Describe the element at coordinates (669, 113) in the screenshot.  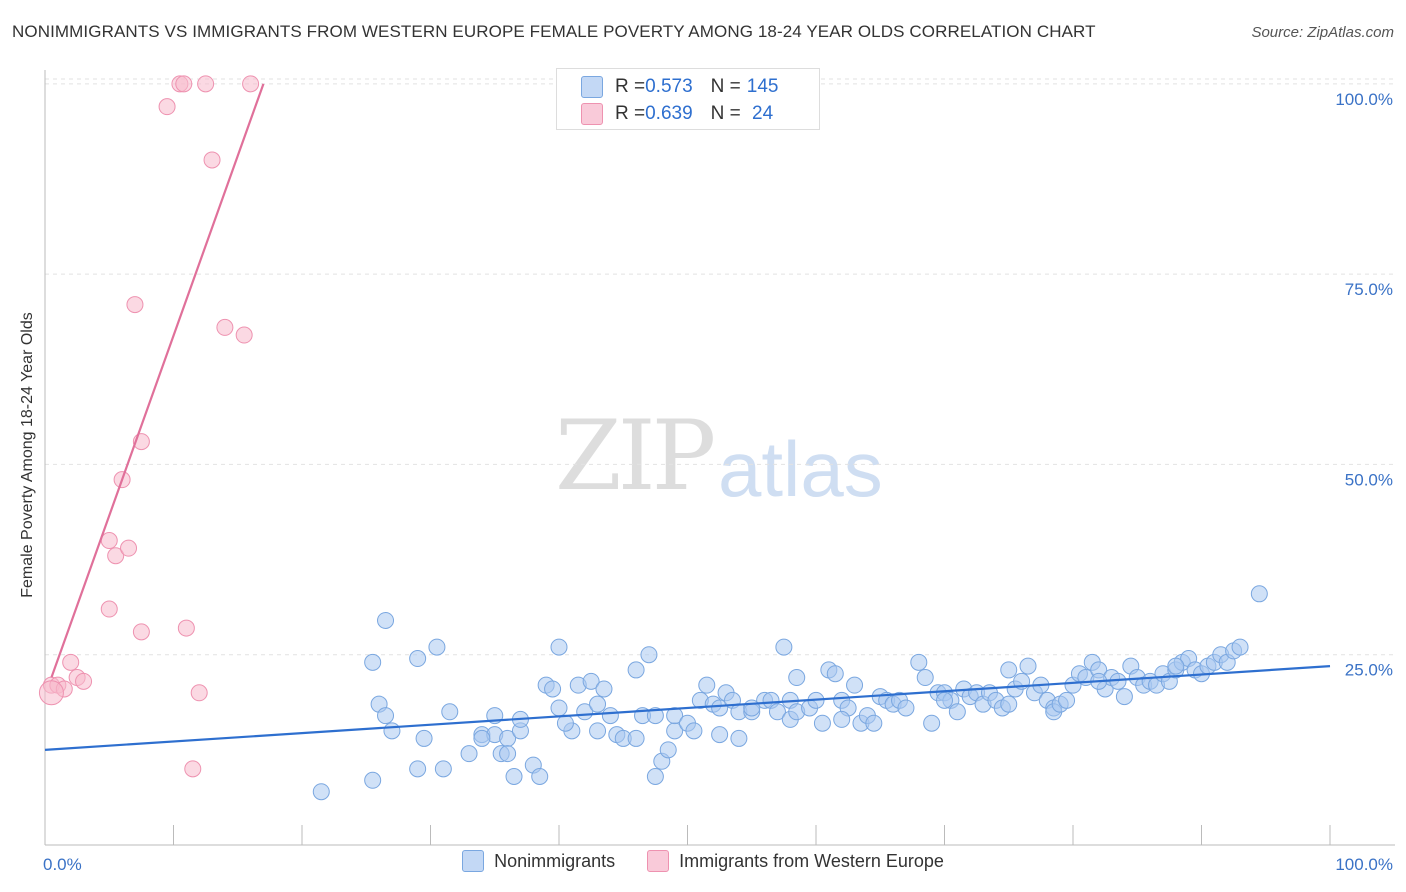
I see `r-value: 0.639` at that location.